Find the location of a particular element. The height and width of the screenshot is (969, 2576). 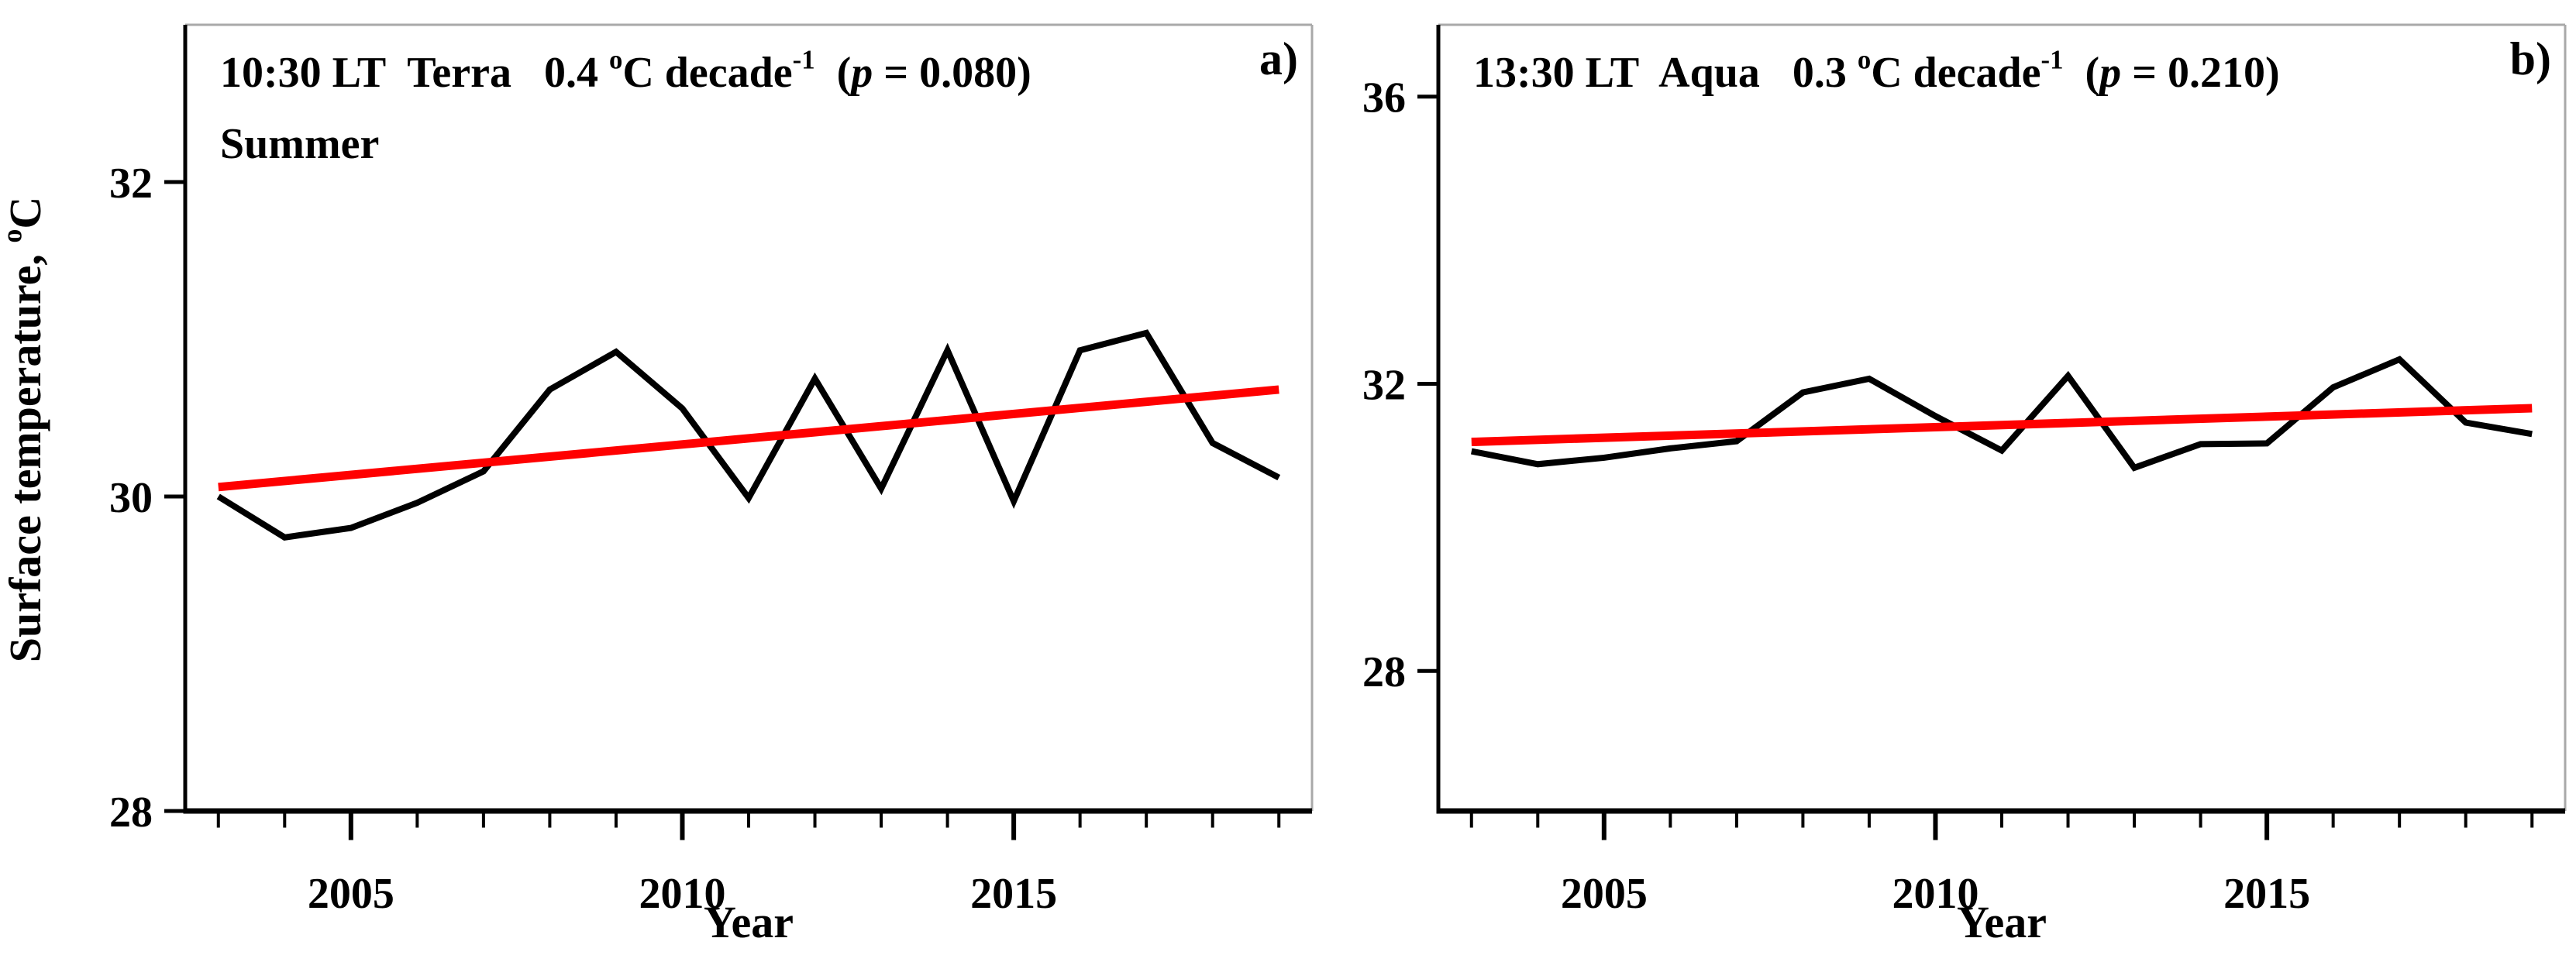

aqua-surface-temperature-line is located at coordinates (2001, 414).